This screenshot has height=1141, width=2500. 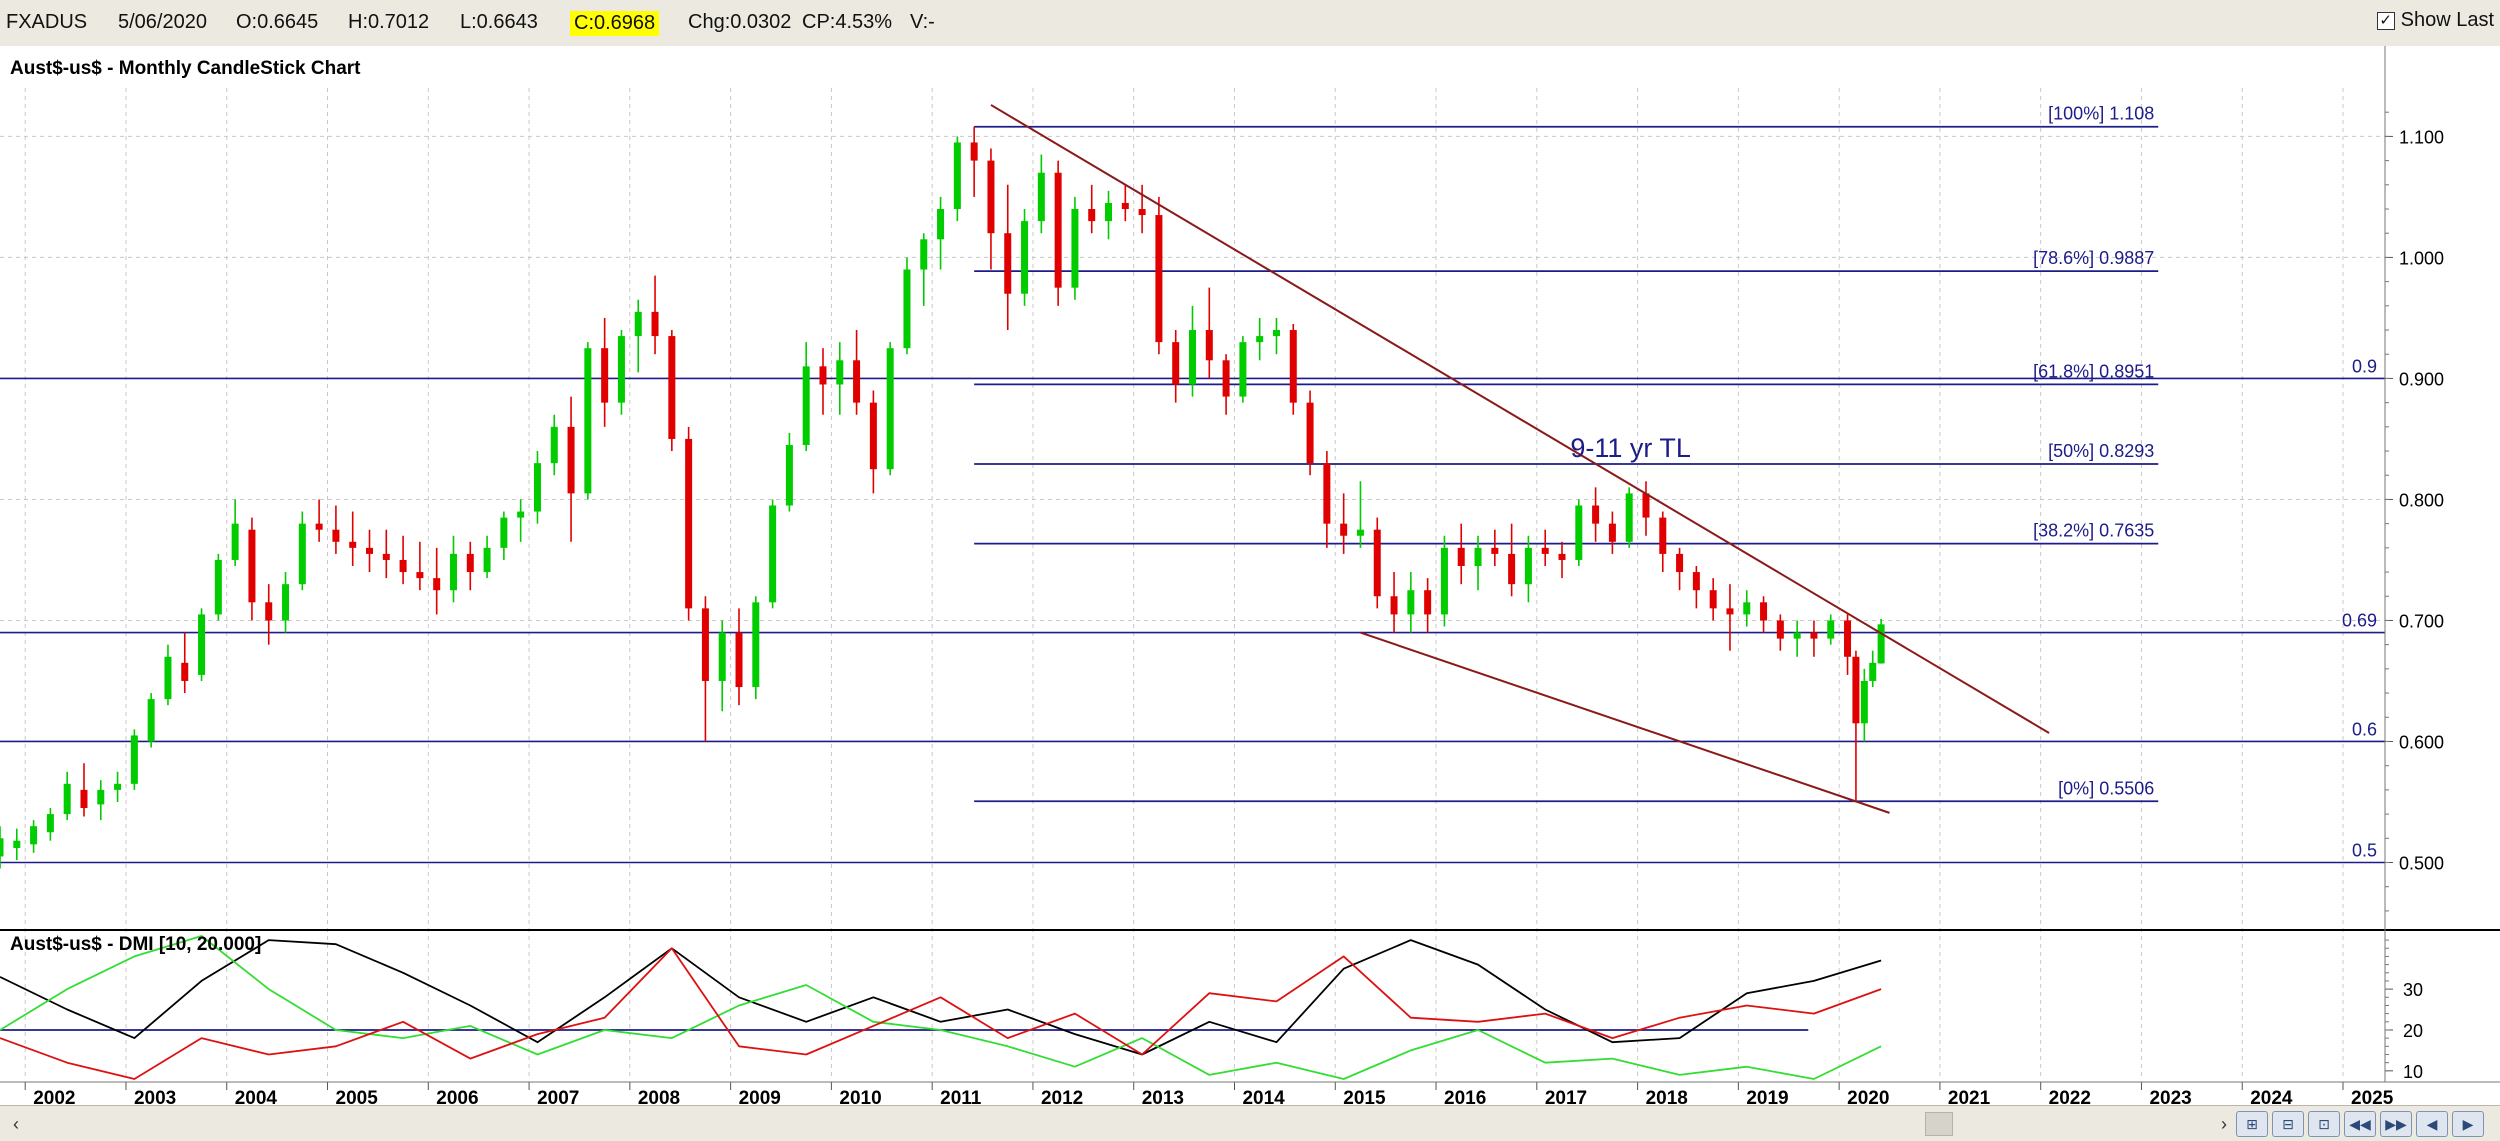 What do you see at coordinates (16, 1124) in the screenshot?
I see `scroll-left-icon: ‹` at bounding box center [16, 1124].